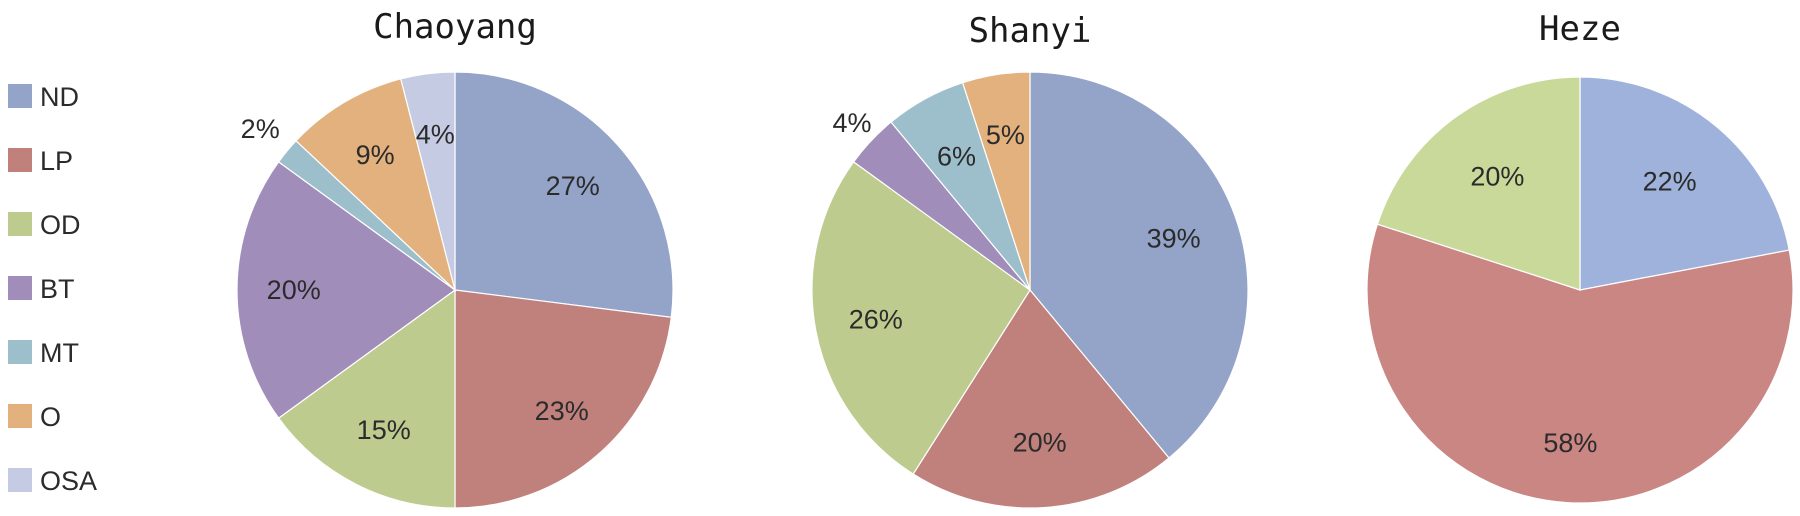 The image size is (1800, 516). What do you see at coordinates (455, 27) in the screenshot?
I see `chart-title: Chaoyang` at bounding box center [455, 27].